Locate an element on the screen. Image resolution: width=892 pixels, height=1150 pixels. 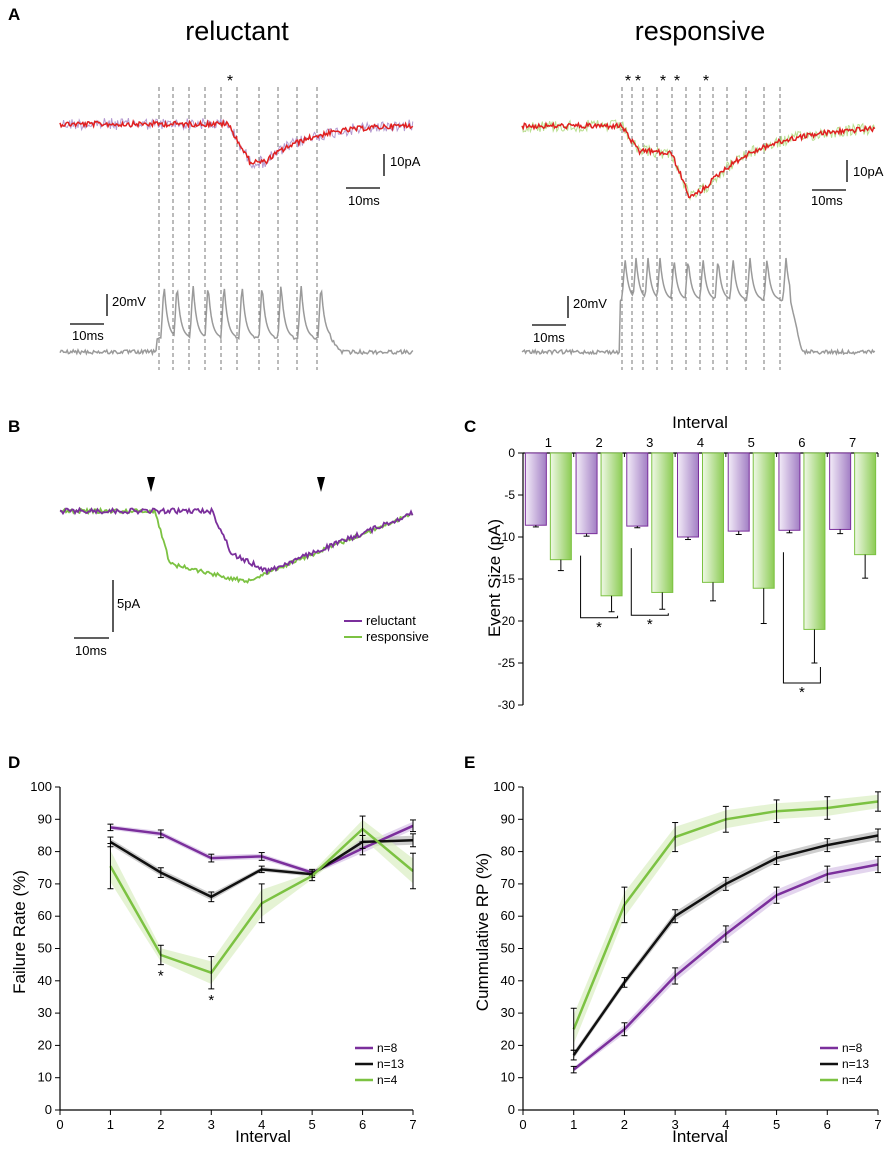
panel-c-x-tick-label: 1 is located at coordinates (548, 442).